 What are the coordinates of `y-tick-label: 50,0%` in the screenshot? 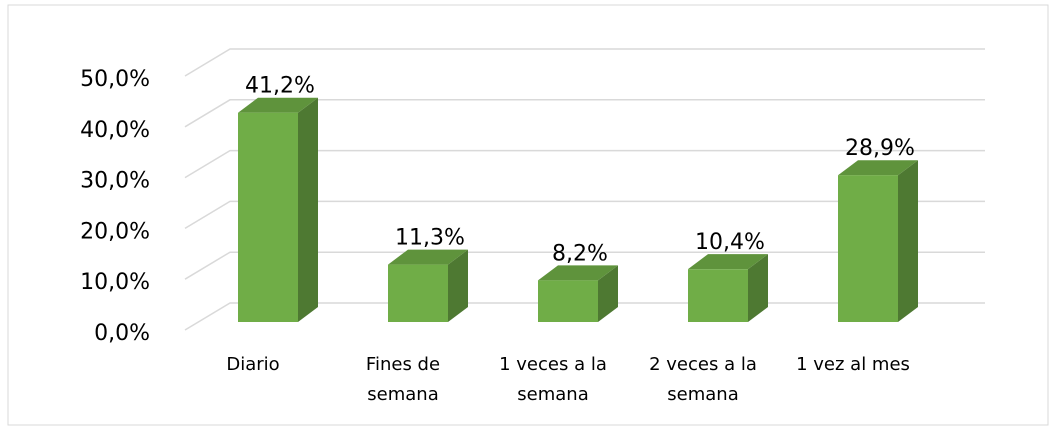 It's located at (115, 79).